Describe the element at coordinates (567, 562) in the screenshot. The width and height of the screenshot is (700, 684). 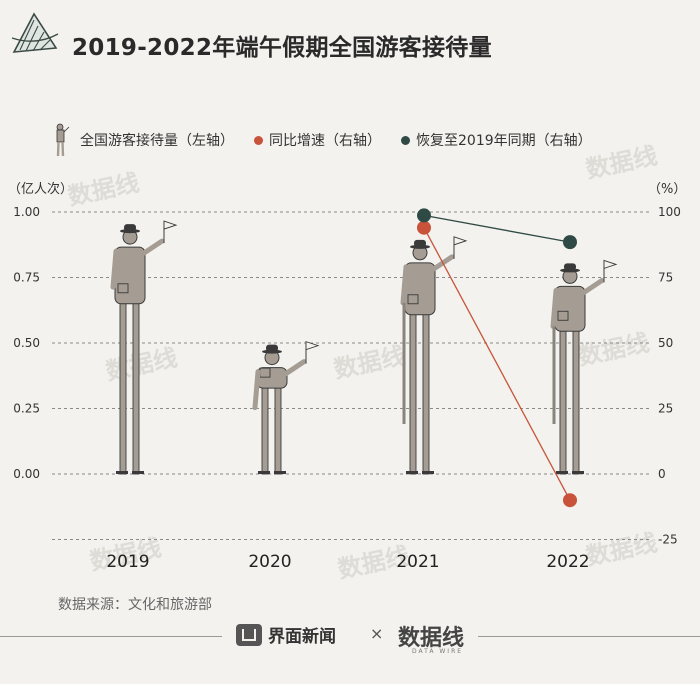
I see `category-label: 2022` at that location.